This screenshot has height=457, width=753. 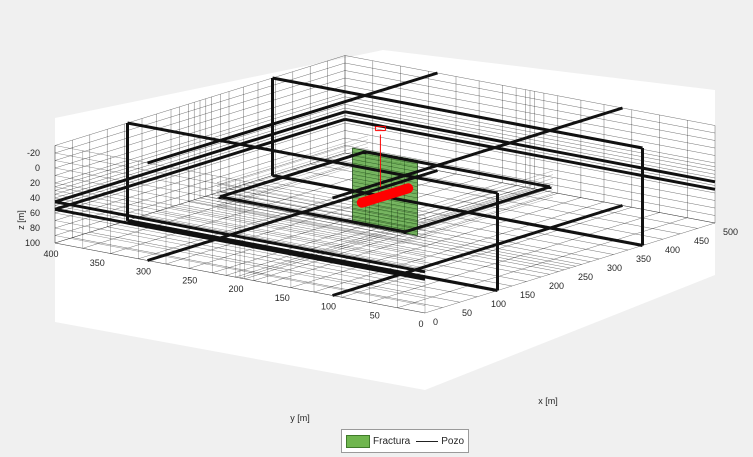 I want to click on z-tick-label: 100, so click(x=32, y=243).